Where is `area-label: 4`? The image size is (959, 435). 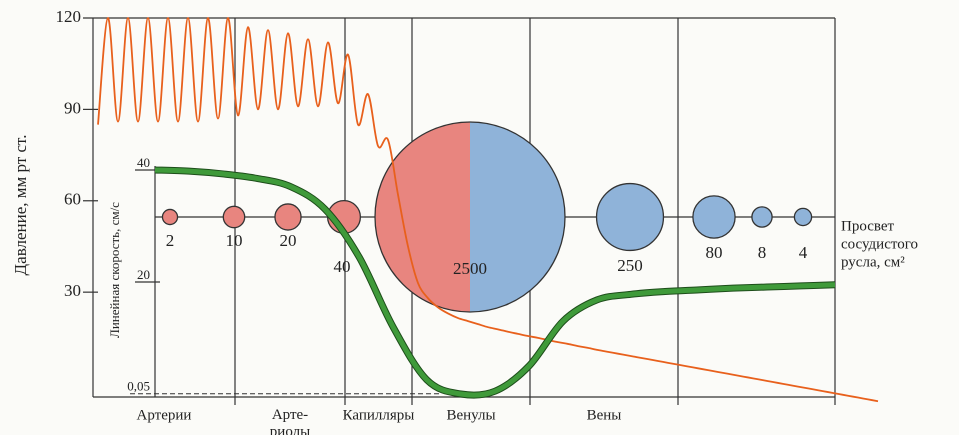 area-label: 4 is located at coordinates (803, 252).